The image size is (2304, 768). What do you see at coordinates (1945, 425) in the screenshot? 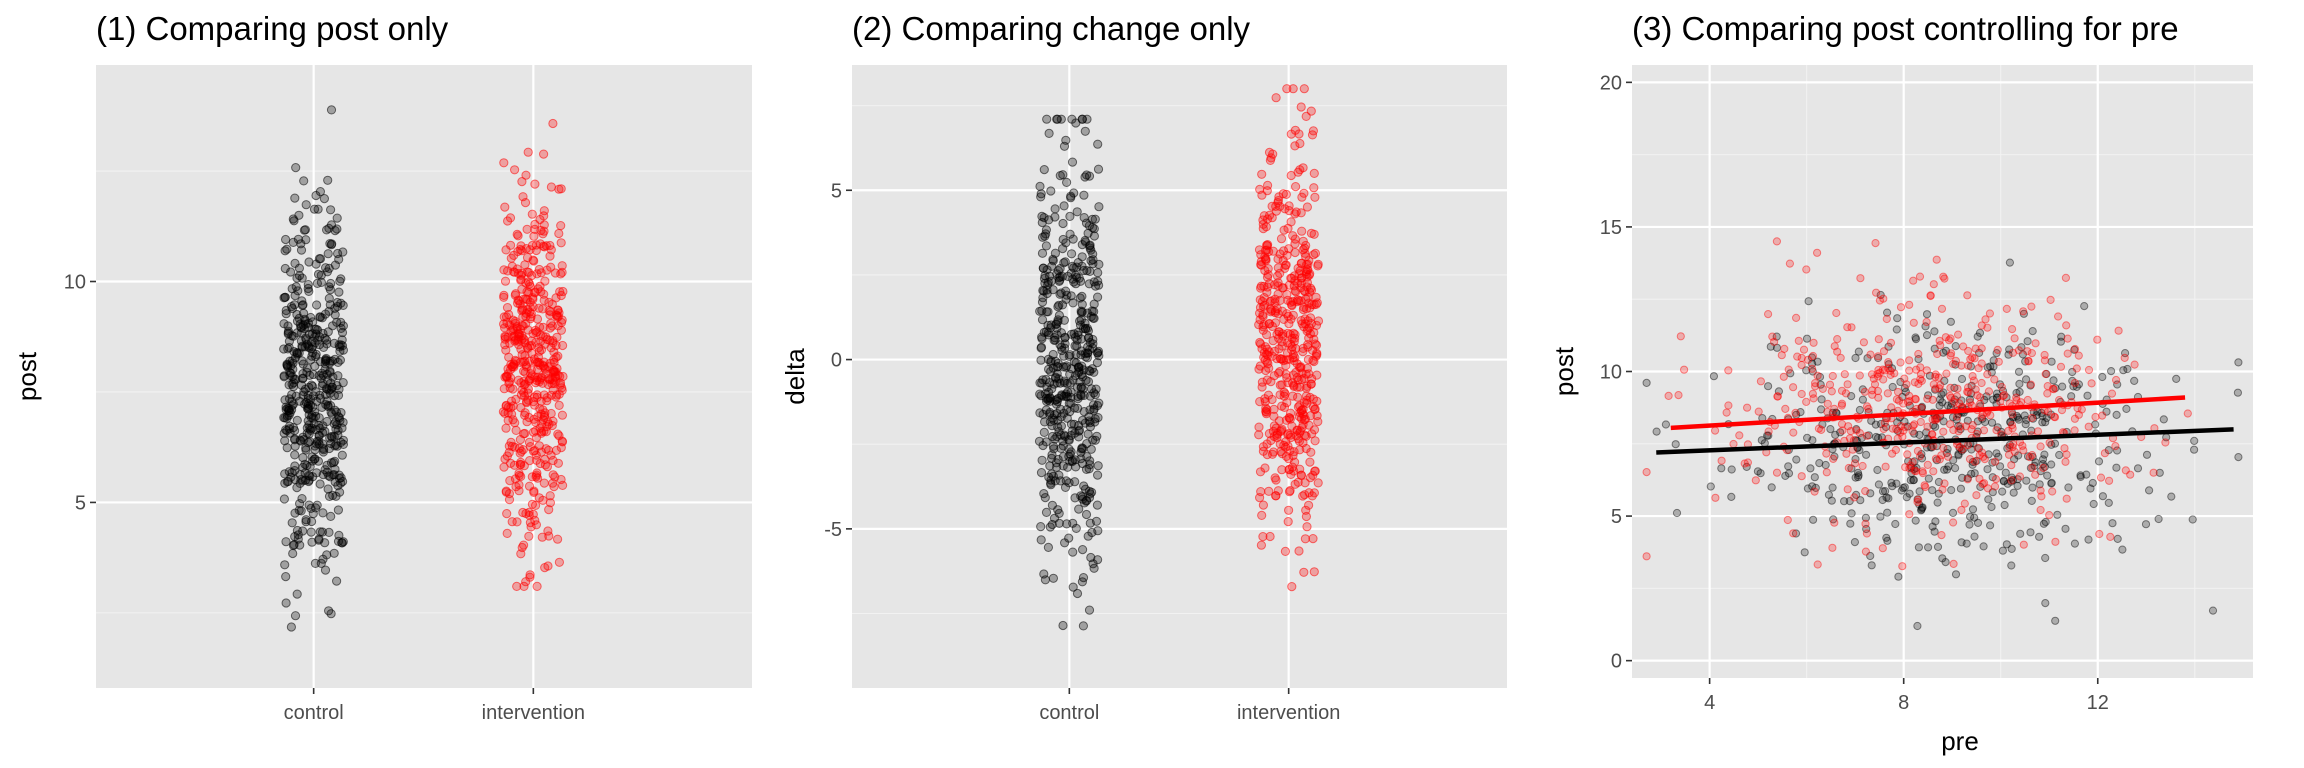
I see `panel-3-fit-lines` at bounding box center [1945, 425].